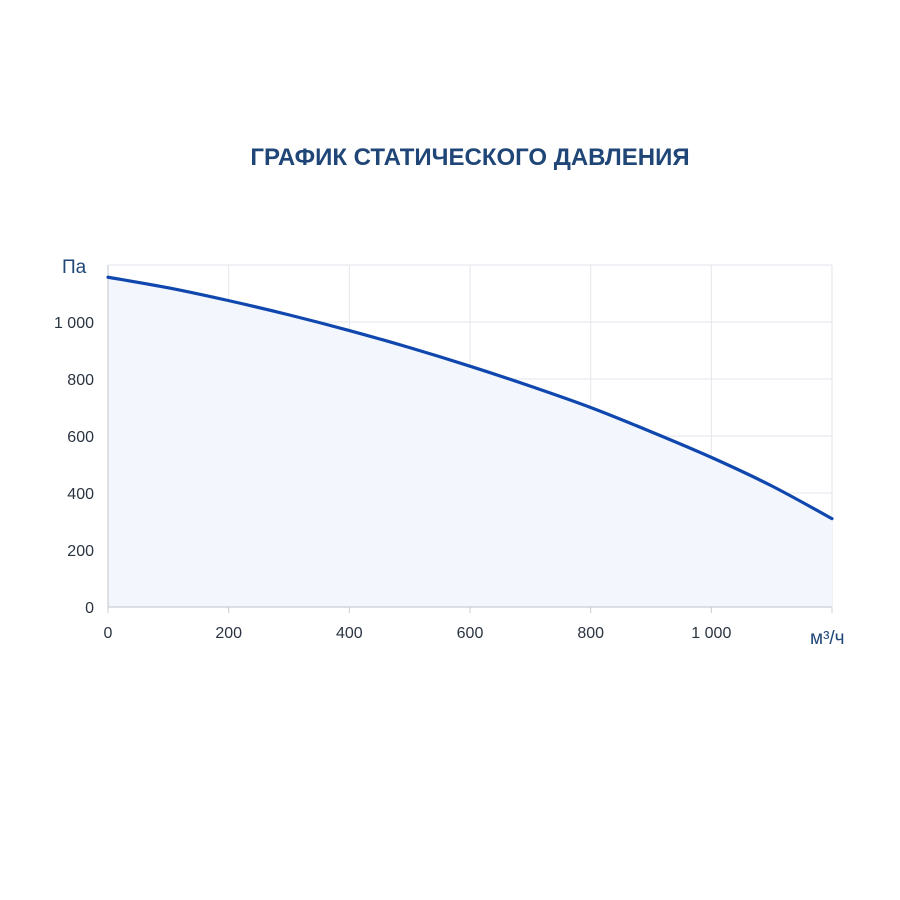 This screenshot has height=900, width=900. I want to click on y-tick-label: 400, so click(80, 494).